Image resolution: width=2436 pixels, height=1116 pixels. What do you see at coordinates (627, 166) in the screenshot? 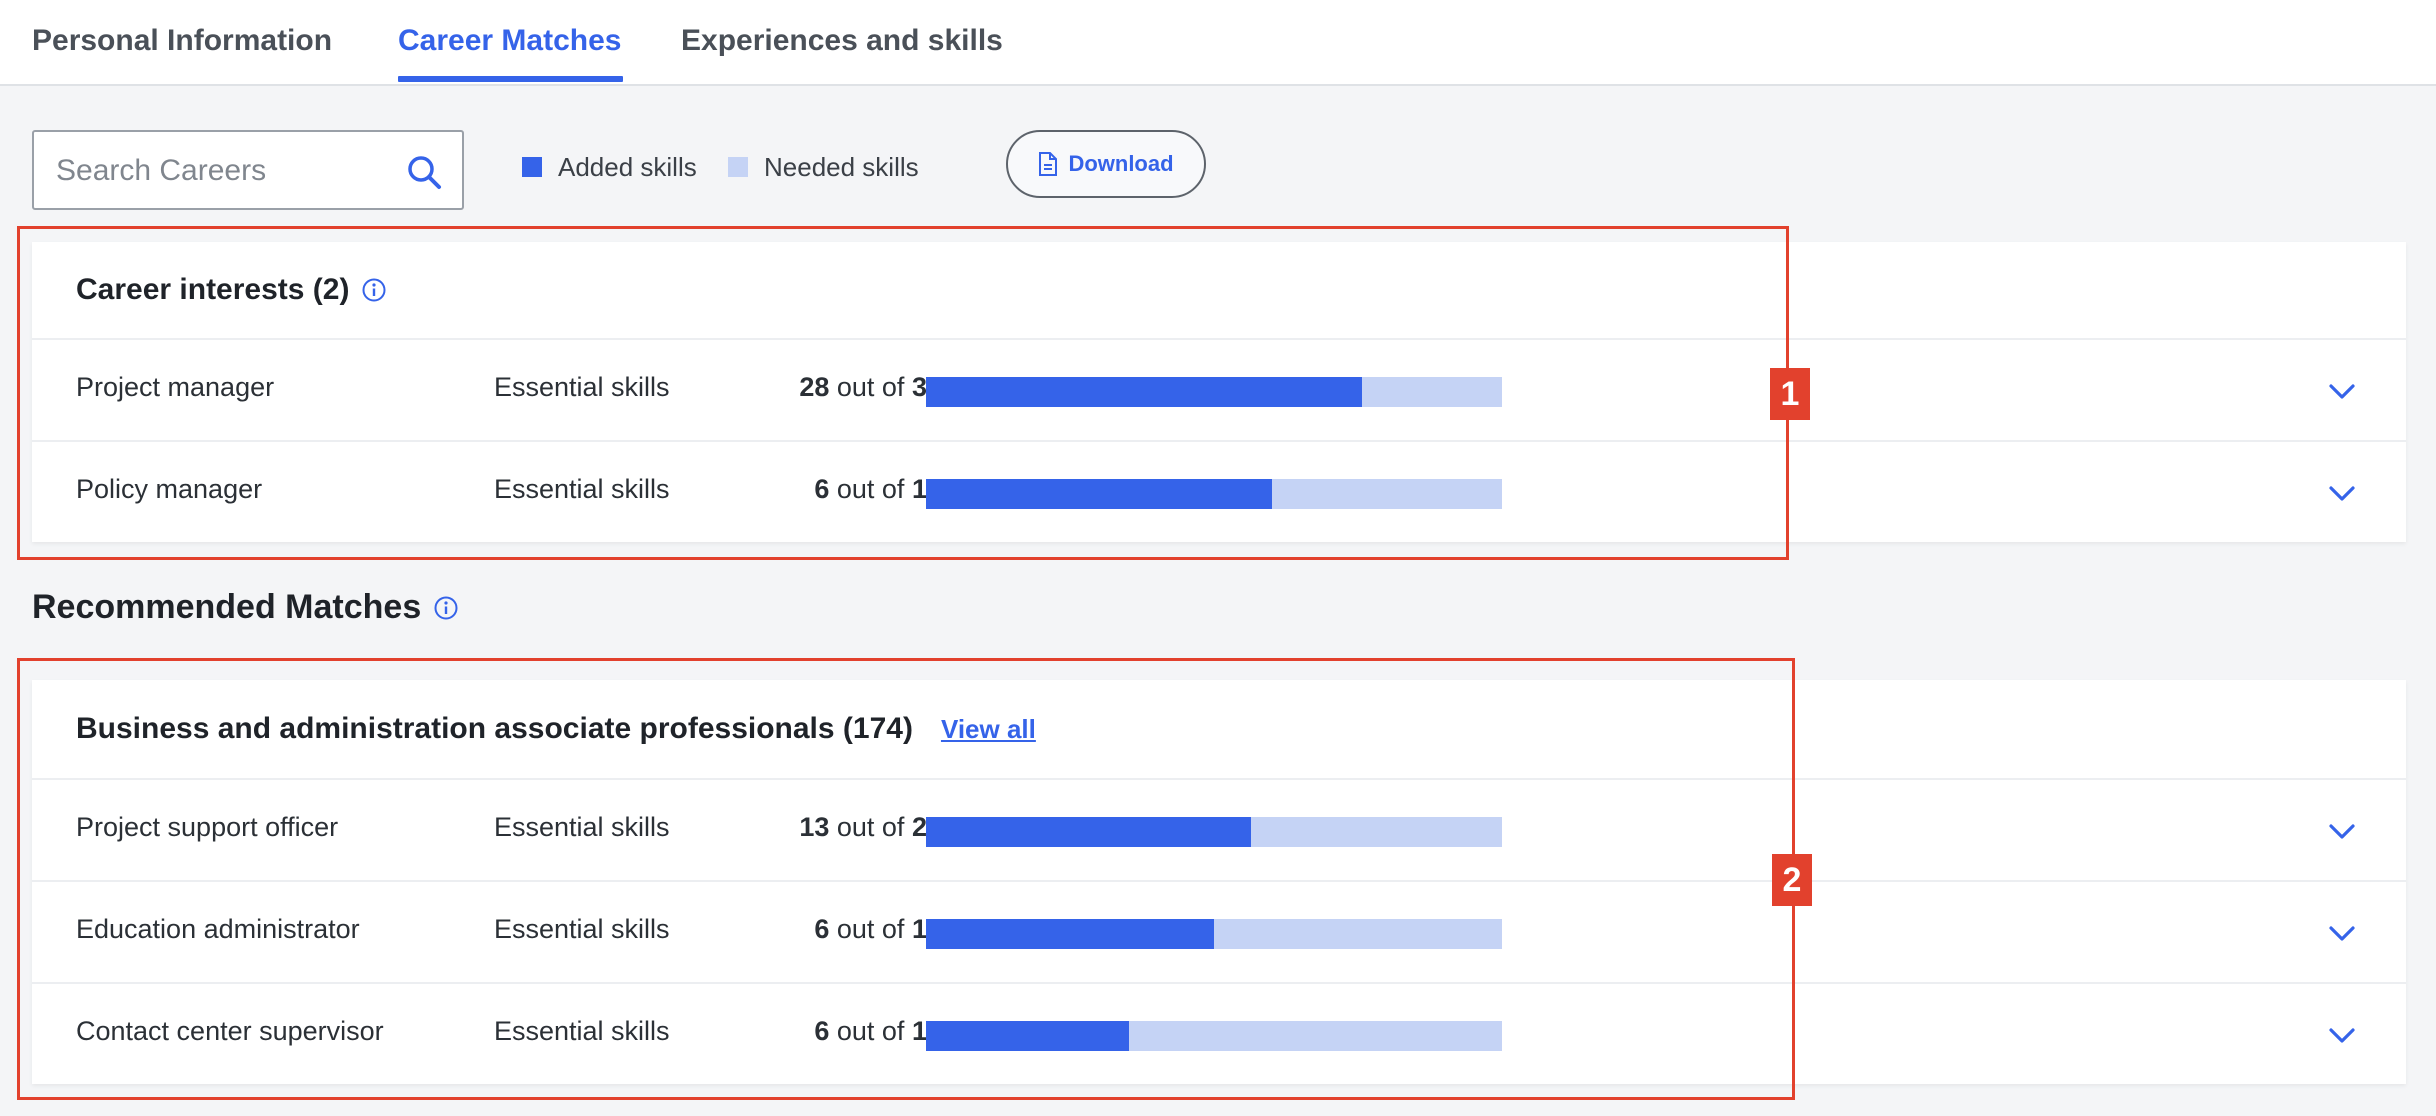
I see `legend-added-label: Added skills` at bounding box center [627, 166].